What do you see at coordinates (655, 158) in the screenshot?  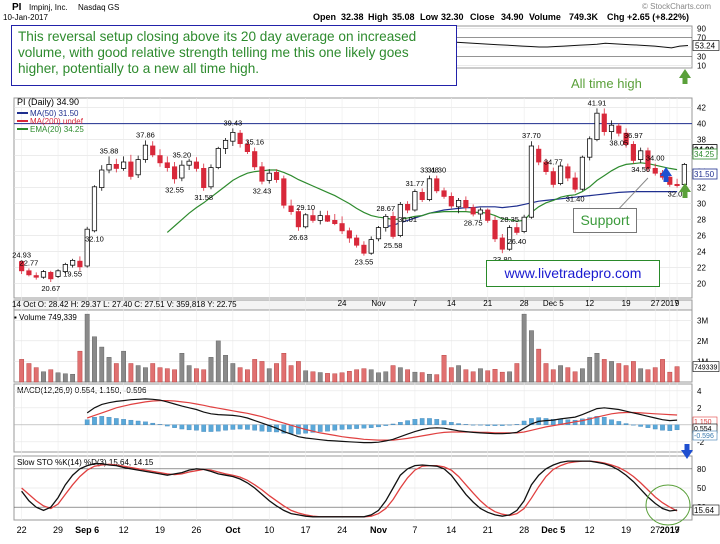 I see `price-label: 34.00` at bounding box center [655, 158].